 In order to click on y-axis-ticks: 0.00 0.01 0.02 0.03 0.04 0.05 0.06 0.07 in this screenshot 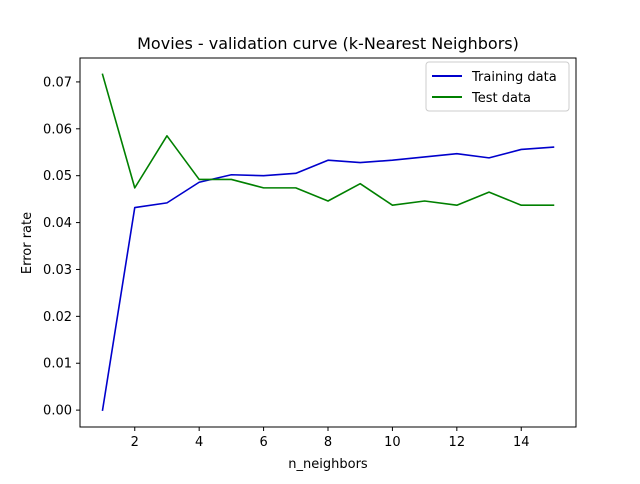, I will do `click(61, 247)`.